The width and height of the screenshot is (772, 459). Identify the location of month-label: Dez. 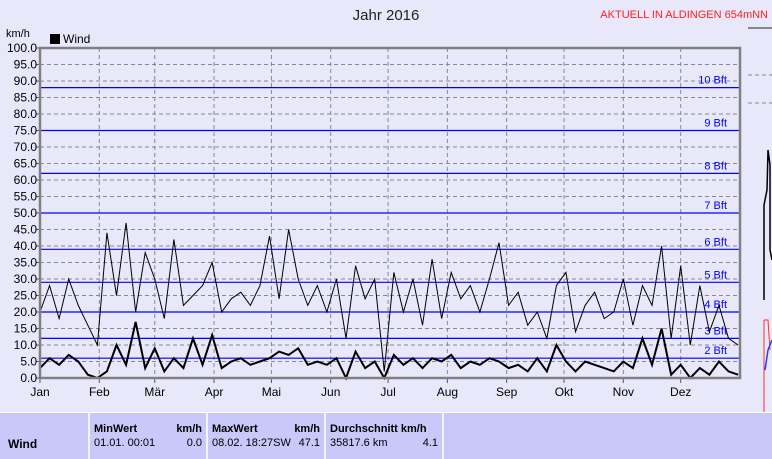
(680, 392).